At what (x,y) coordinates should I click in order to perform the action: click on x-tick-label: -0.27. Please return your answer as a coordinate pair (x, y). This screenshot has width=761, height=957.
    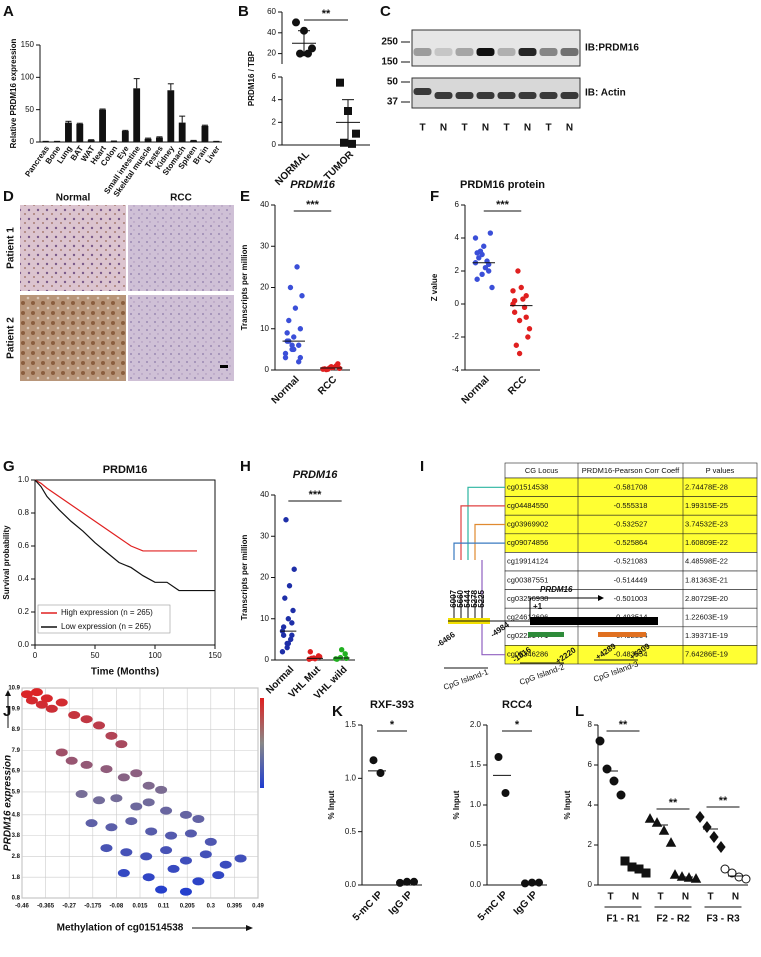
    Looking at the image, I should click on (69, 907).